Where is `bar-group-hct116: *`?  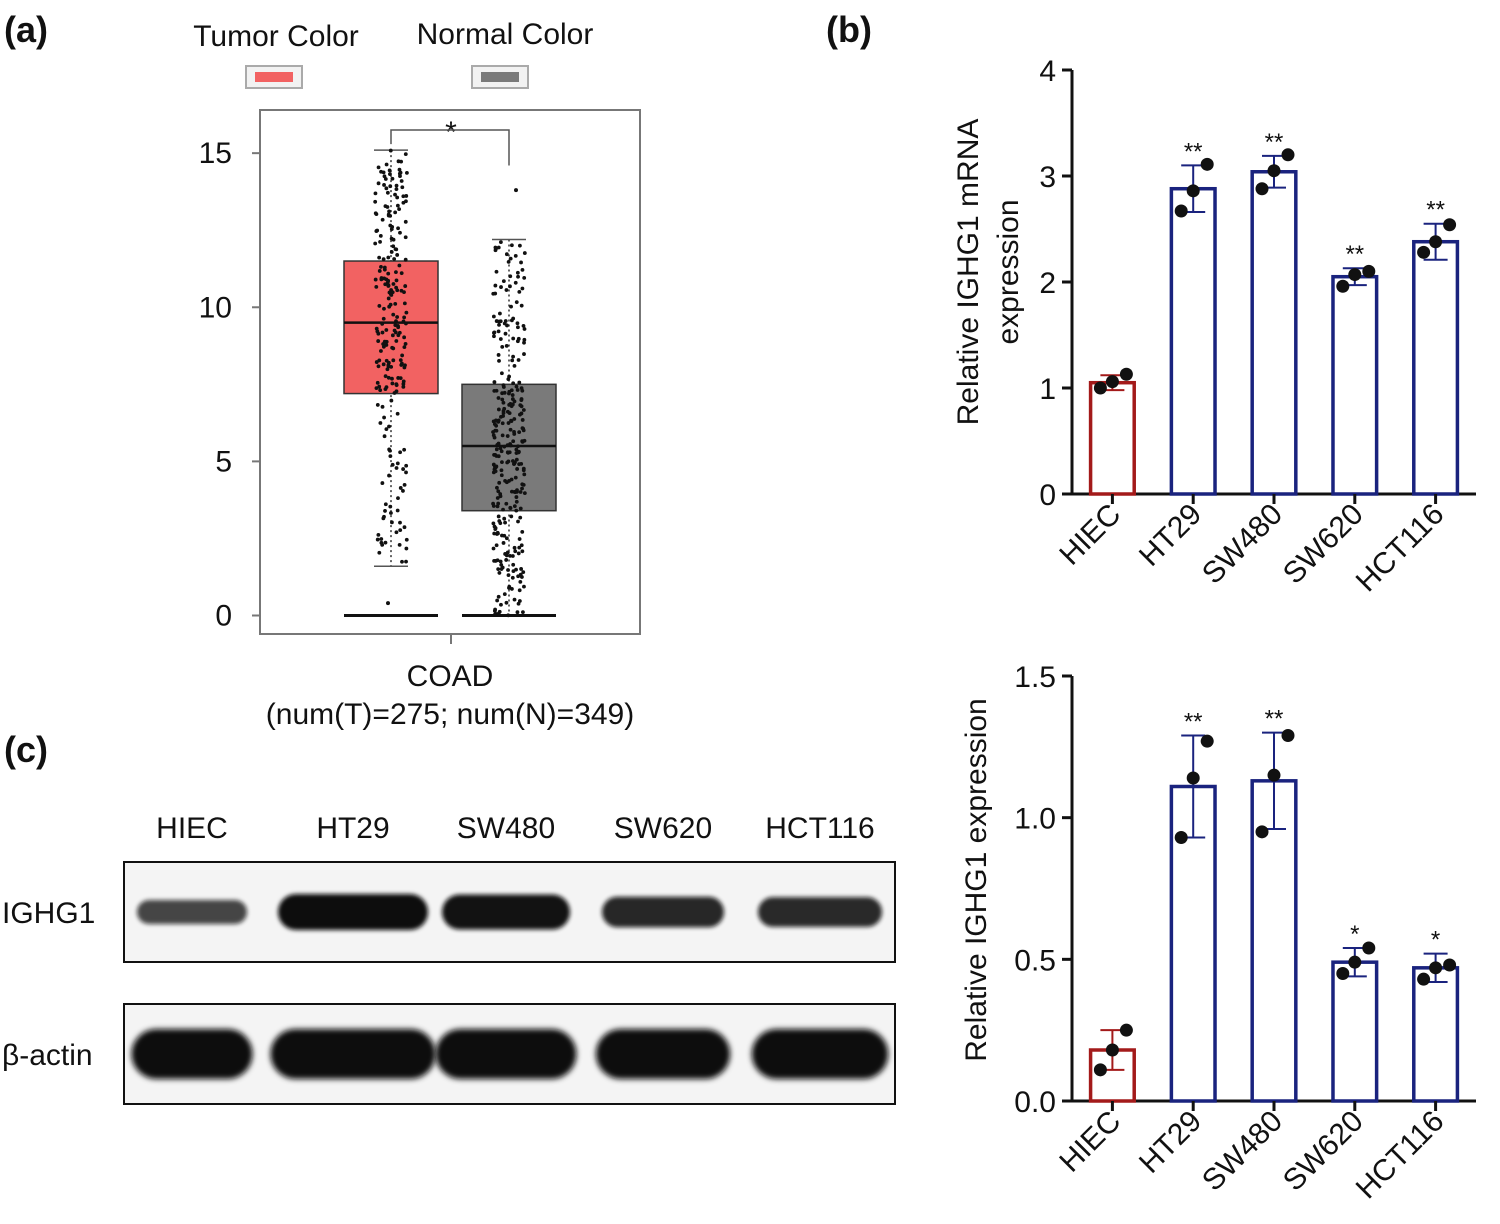 bar-group-hct116: * is located at coordinates (1436, 1015).